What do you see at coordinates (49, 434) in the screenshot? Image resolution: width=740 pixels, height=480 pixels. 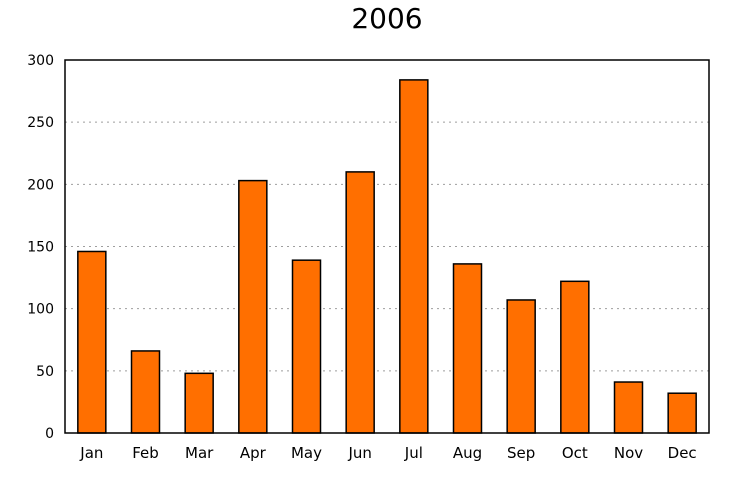 I see `y-tick-label-0: 0` at bounding box center [49, 434].